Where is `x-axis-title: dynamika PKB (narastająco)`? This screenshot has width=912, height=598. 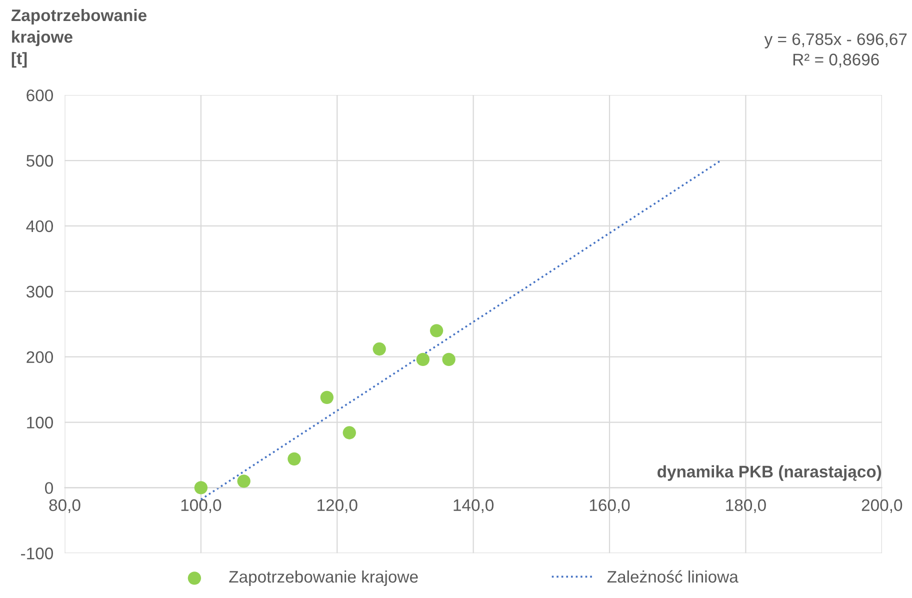 x-axis-title: dynamika PKB (narastająco) is located at coordinates (770, 473).